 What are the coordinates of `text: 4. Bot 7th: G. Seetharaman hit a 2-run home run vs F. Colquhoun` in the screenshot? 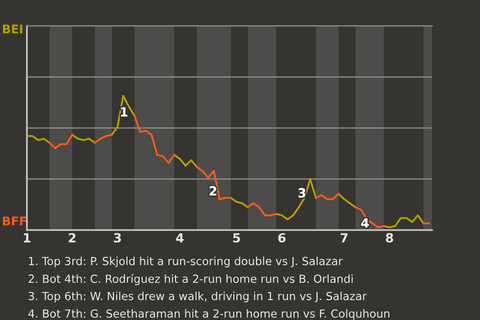 It's located at (209, 314).